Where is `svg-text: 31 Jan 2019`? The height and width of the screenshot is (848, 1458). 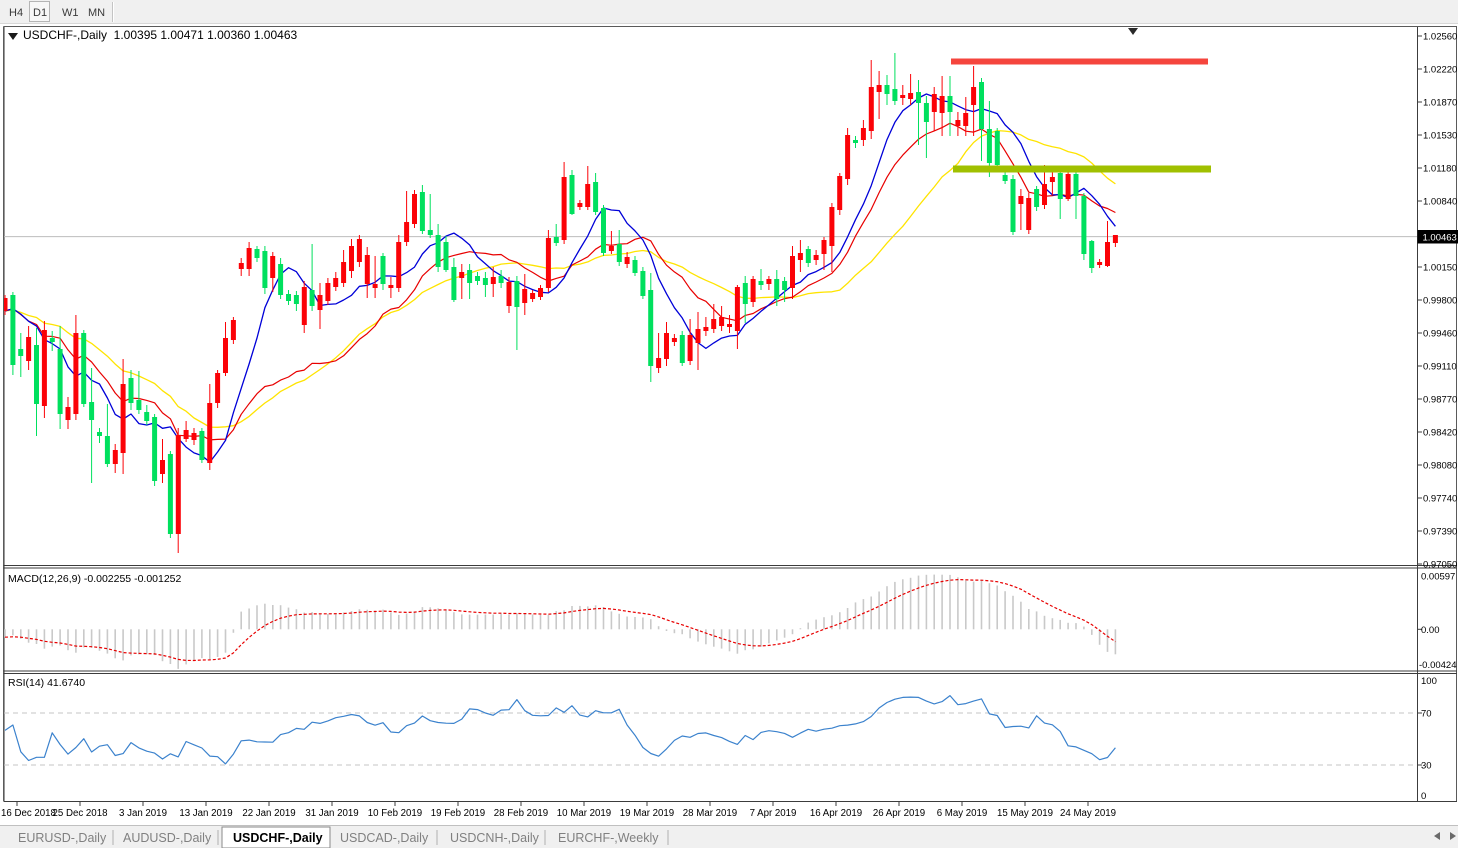 svg-text: 31 Jan 2019 is located at coordinates (331, 813).